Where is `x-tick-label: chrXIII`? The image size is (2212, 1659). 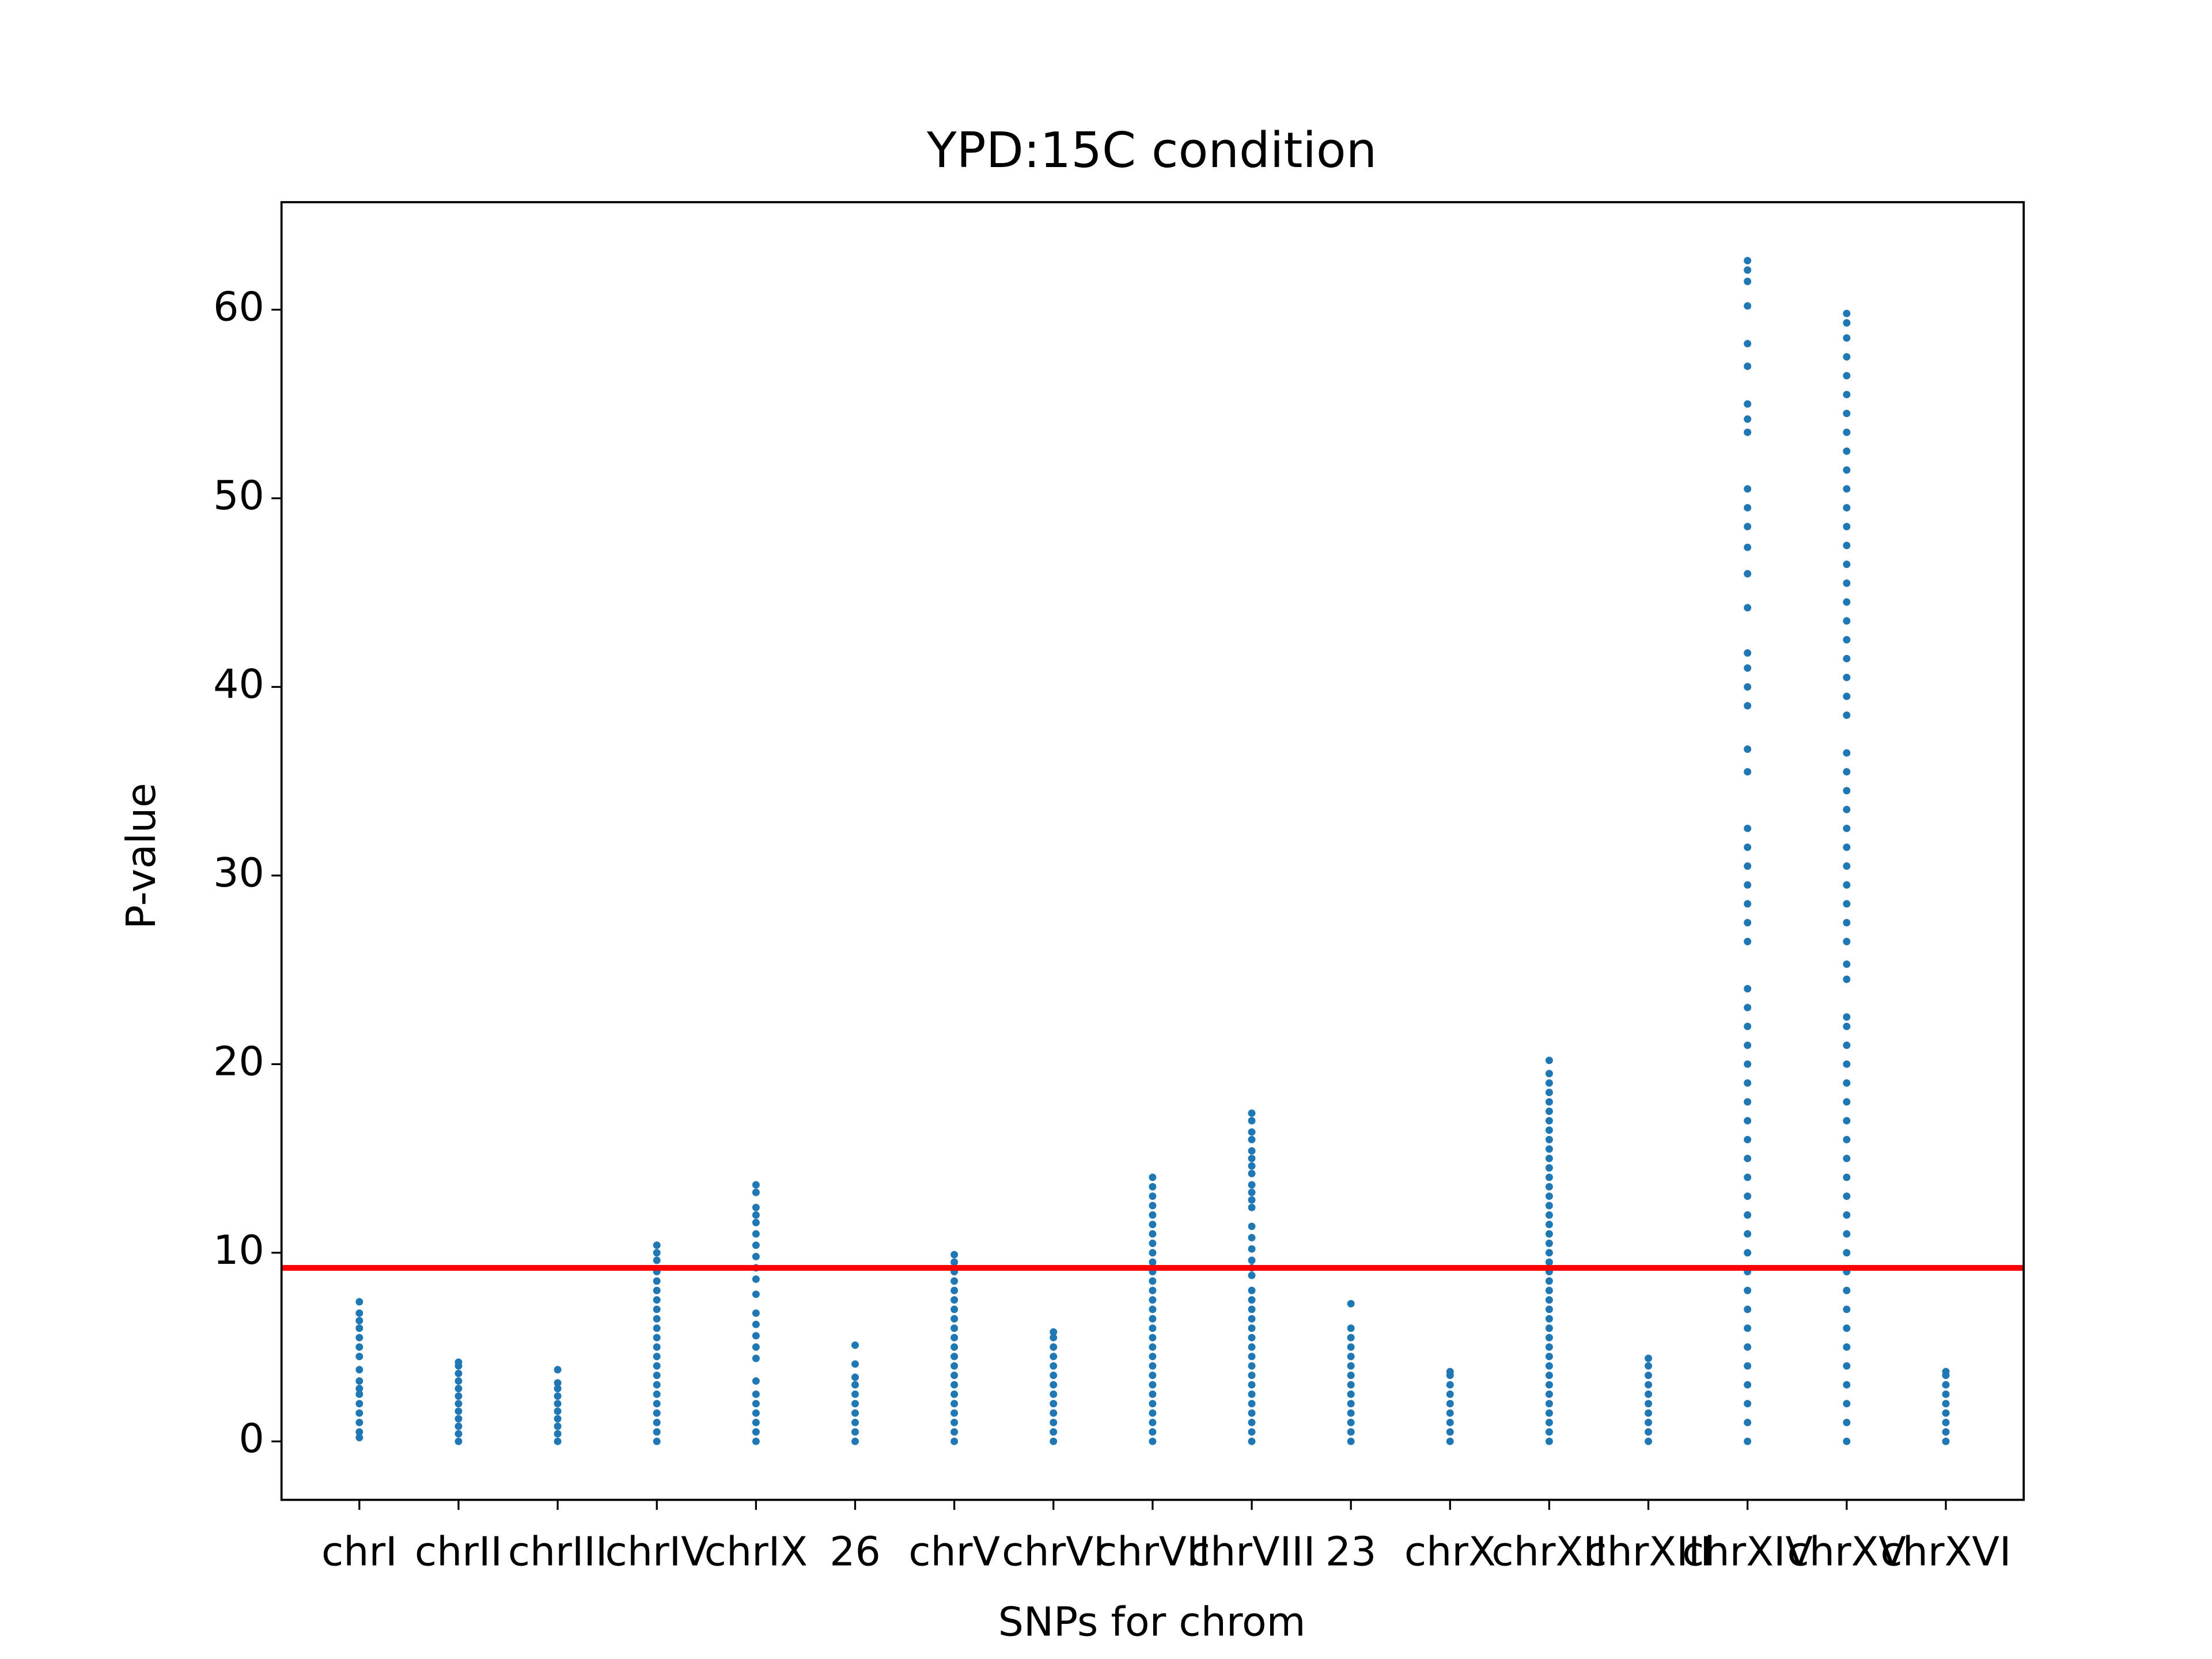
x-tick-label: chrXIII is located at coordinates (1648, 1551).